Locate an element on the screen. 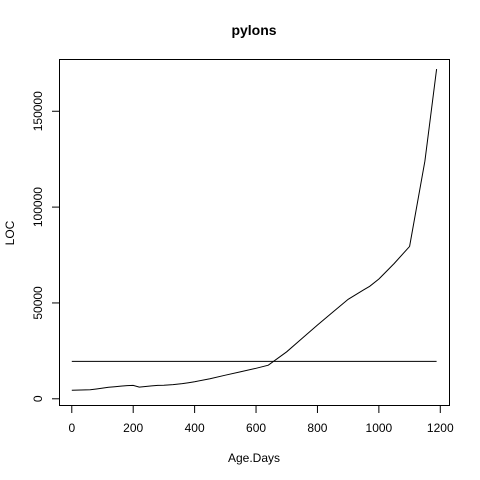 This screenshot has width=480, height=480. x-tick-label: 400 is located at coordinates (195, 428).